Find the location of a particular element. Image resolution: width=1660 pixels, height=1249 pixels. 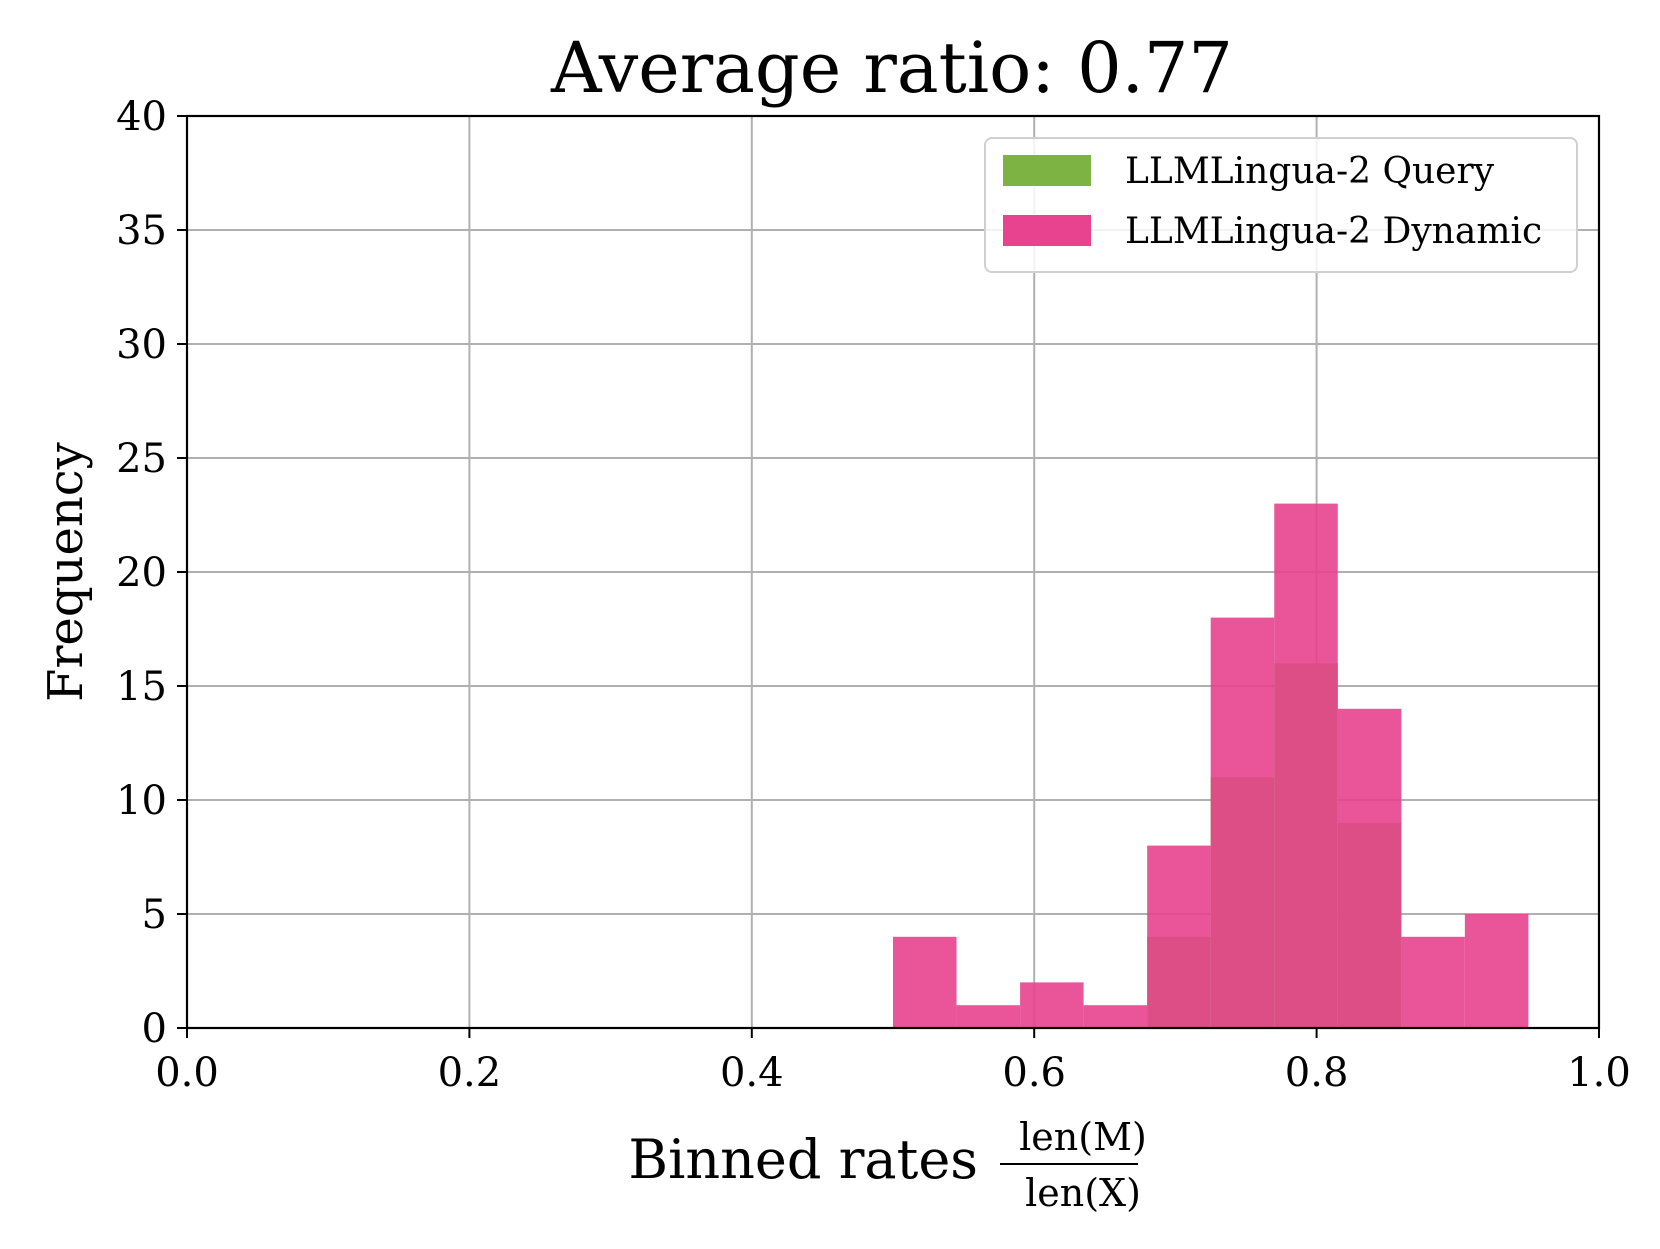

y-tick-label: 40 is located at coordinates (141, 117).